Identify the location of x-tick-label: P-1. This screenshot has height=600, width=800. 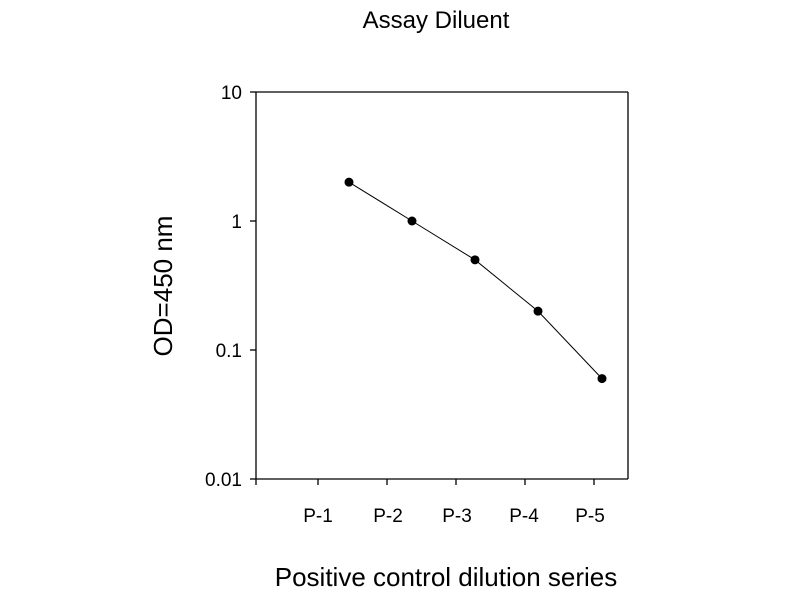
(318, 516).